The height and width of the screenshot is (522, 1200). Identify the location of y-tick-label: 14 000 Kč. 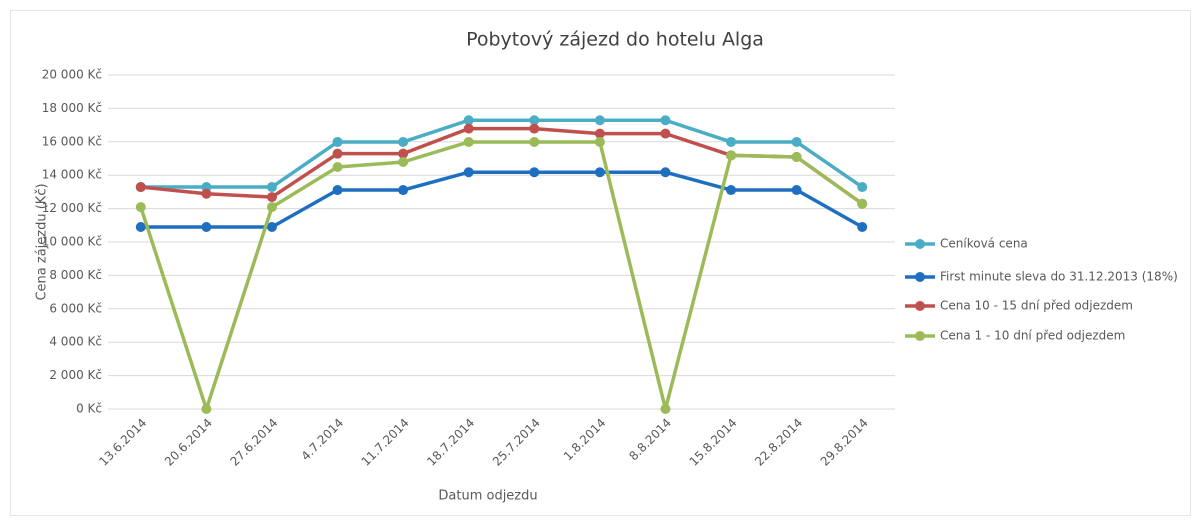
(72, 175).